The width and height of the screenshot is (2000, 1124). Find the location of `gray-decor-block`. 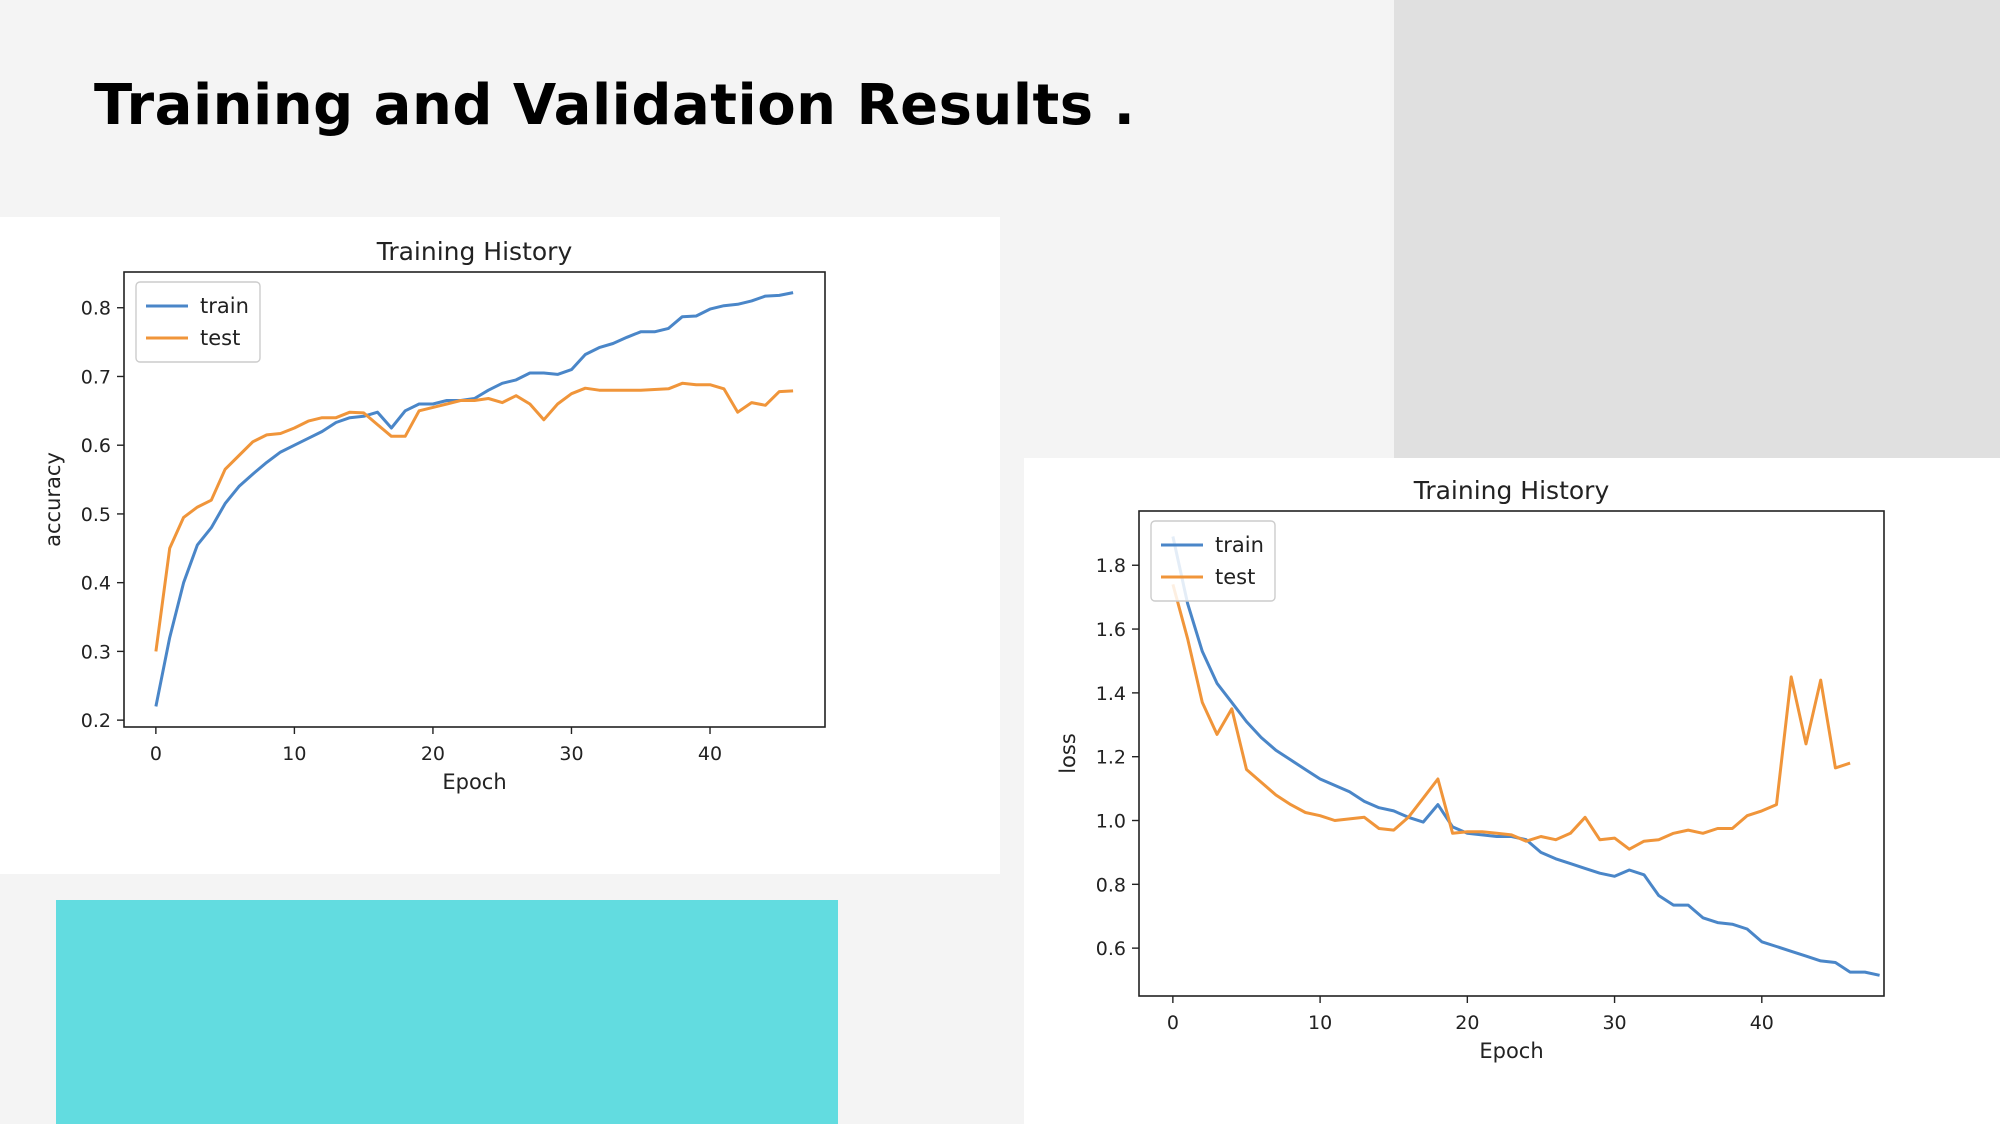

gray-decor-block is located at coordinates (1697, 229).